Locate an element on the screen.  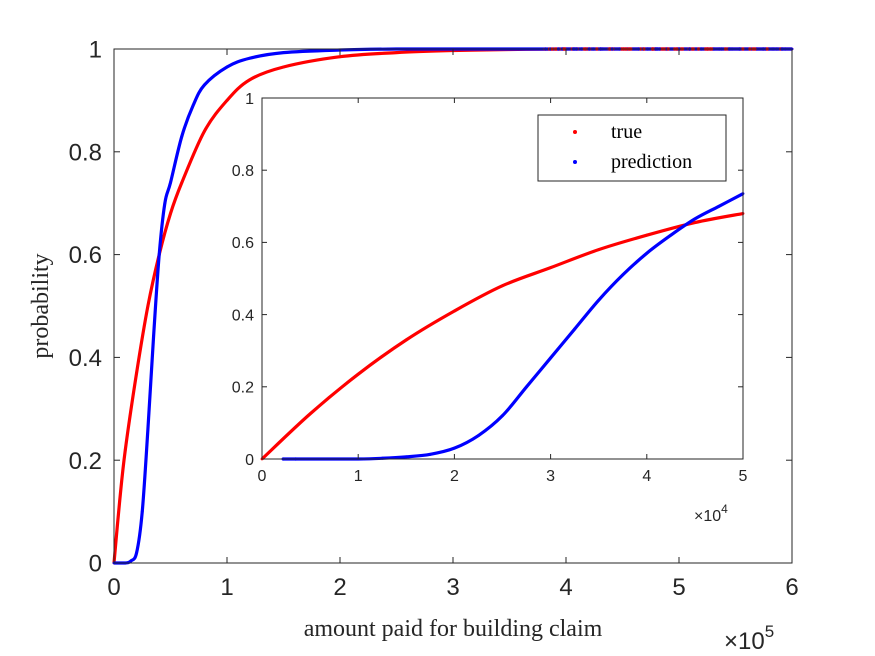
main-x-tick-label: 4 is located at coordinates (565, 587).